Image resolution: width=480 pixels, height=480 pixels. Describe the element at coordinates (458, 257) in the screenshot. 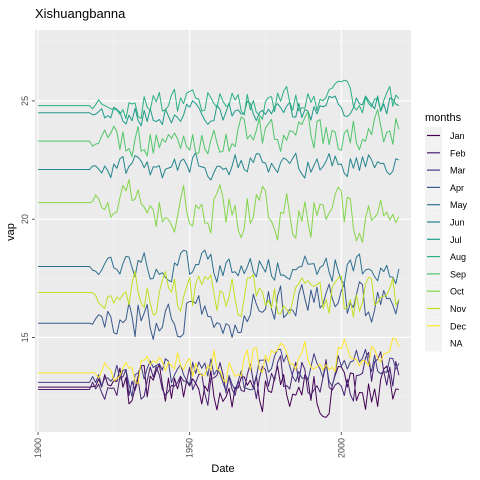

I see `legend-label-aug: Aug` at that location.